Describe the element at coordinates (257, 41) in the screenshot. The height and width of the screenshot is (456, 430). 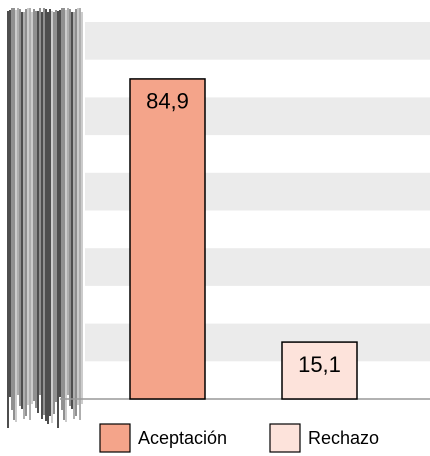
I see `grid-band` at that location.